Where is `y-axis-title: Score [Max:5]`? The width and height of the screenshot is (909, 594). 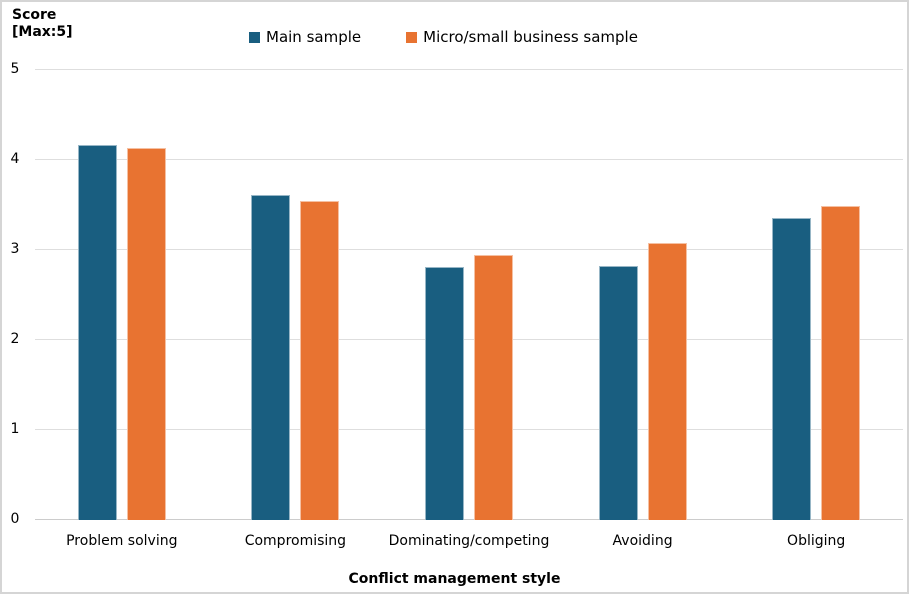
y-axis-title: Score [Max:5] is located at coordinates (42, 23).